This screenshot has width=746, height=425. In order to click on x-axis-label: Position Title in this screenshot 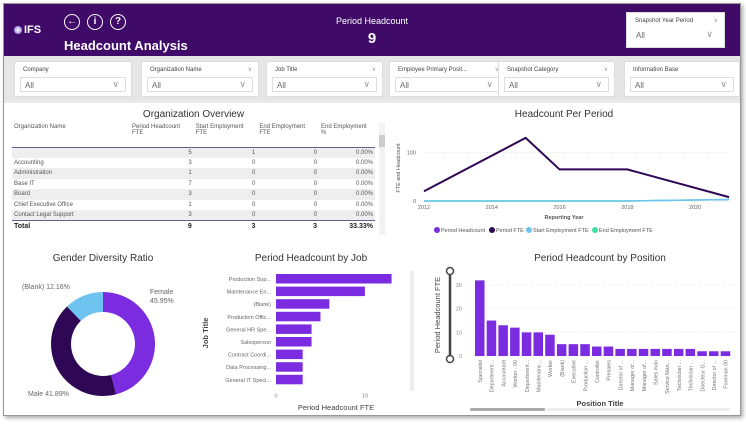, I will do `click(600, 403)`.